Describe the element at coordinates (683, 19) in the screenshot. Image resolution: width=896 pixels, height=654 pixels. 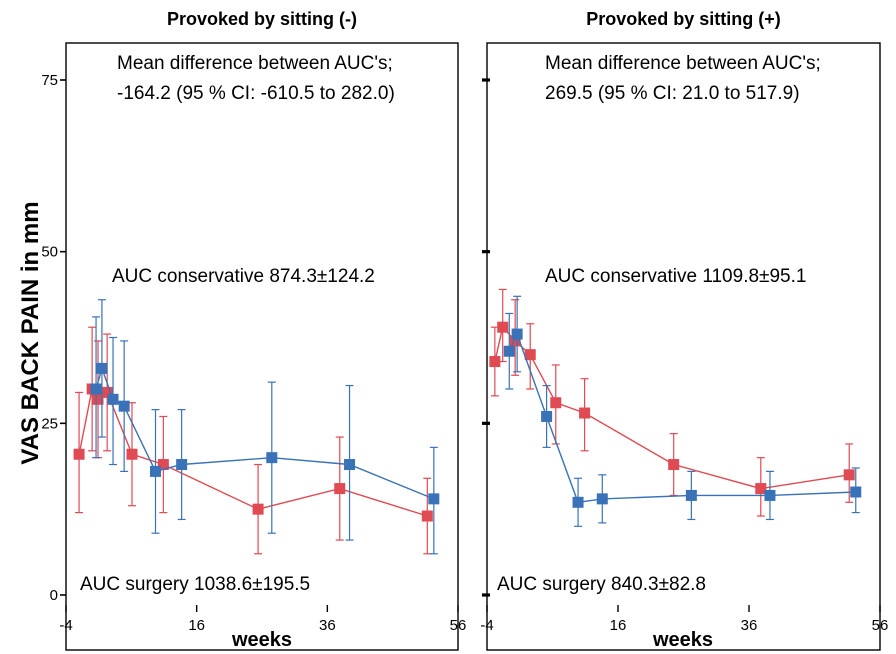
I see `panel-title-2: Provoked by sitting (+)` at that location.